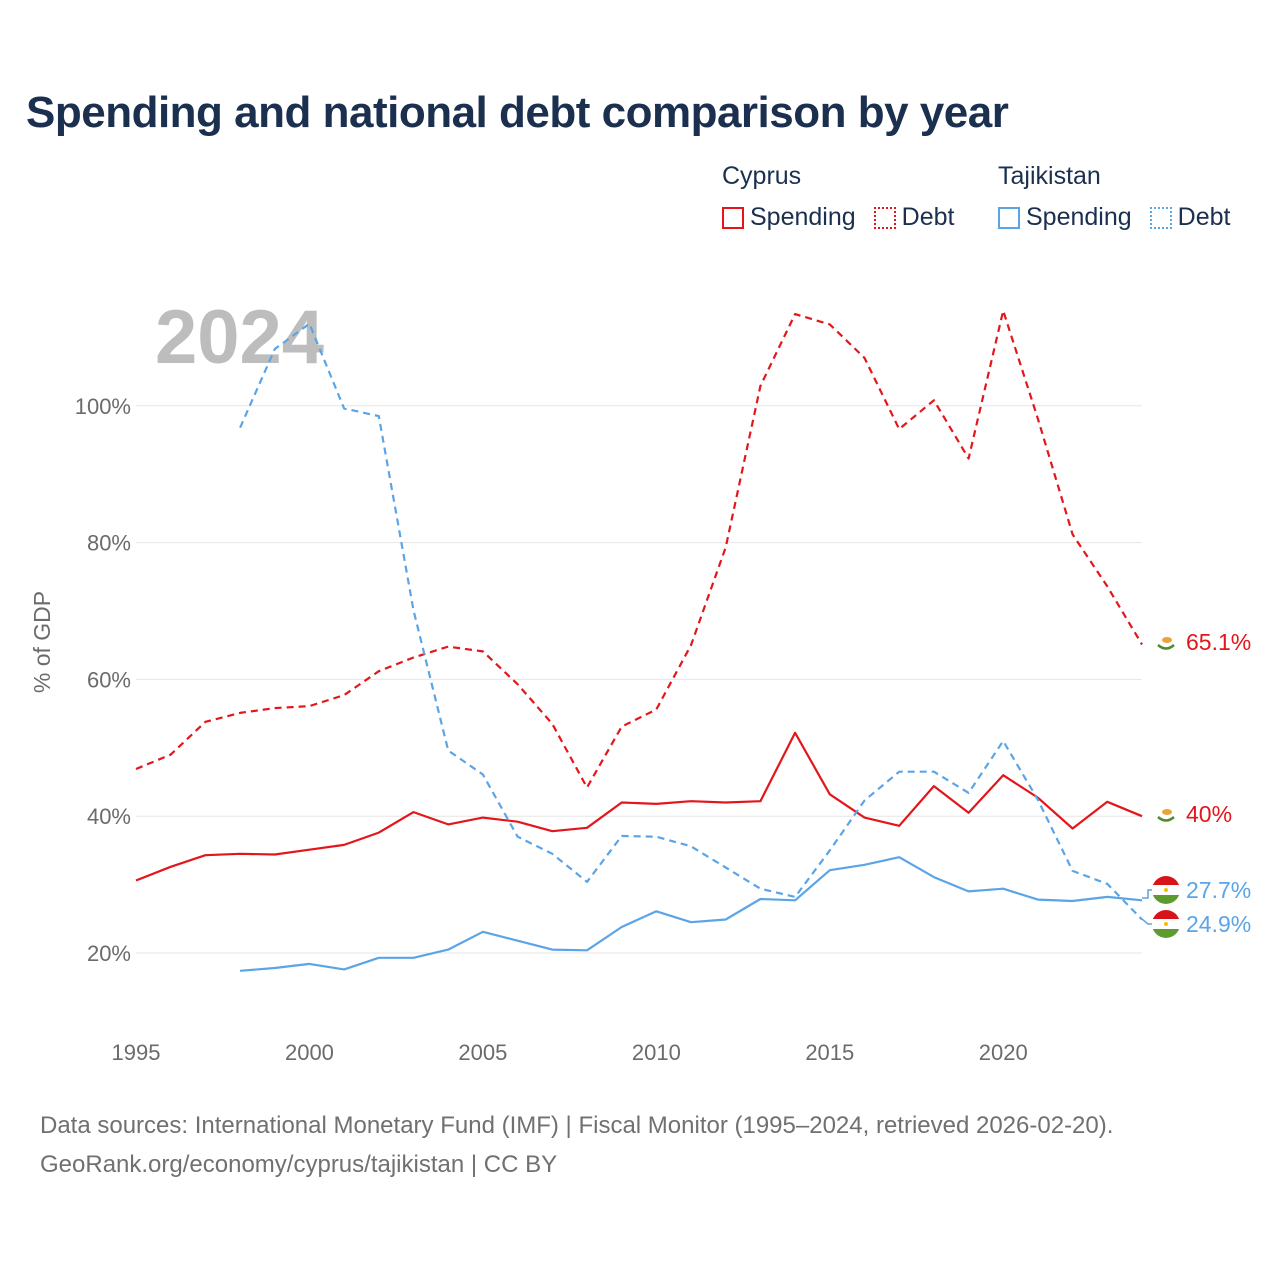  I want to click on legend-item-cyprus-debt: Debt, so click(914, 217).